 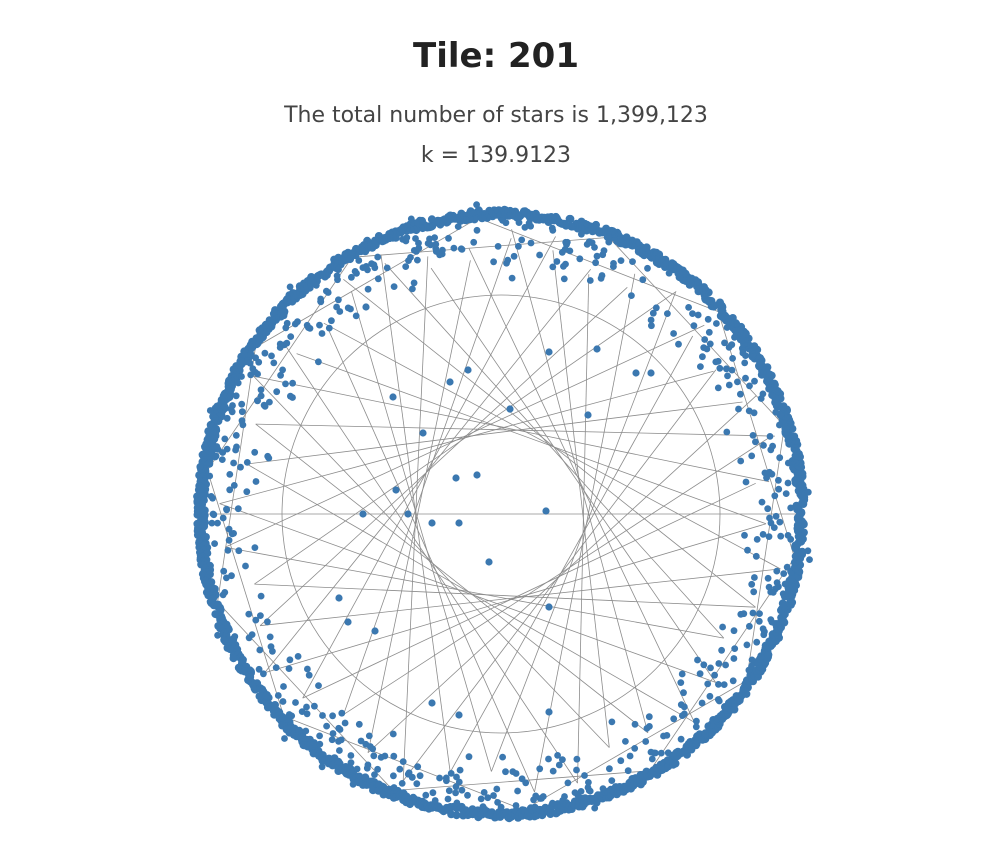 What do you see at coordinates (598, 265) in the screenshot?
I see `outer-chord` at bounding box center [598, 265].